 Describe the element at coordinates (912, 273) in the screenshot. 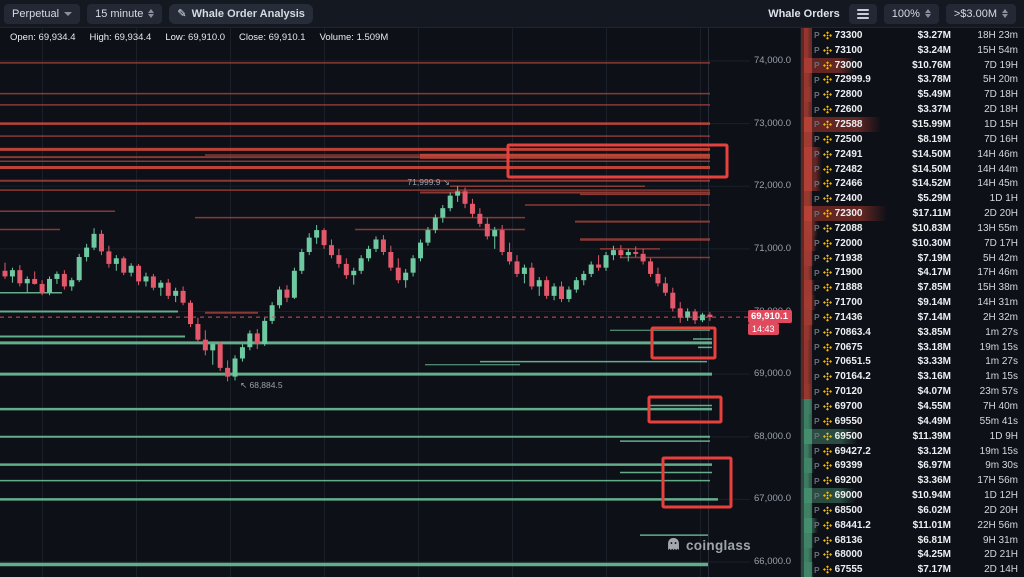

I see `order-row: P 71900 $4.17M 17H 46m` at that location.